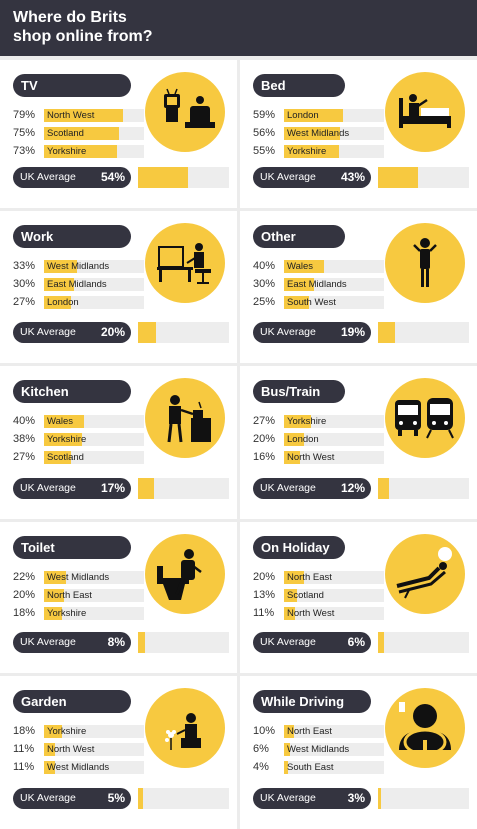 The height and width of the screenshot is (829, 477). What do you see at coordinates (72, 332) in the screenshot?
I see `uk-average-badge: UK Average 20%` at bounding box center [72, 332].